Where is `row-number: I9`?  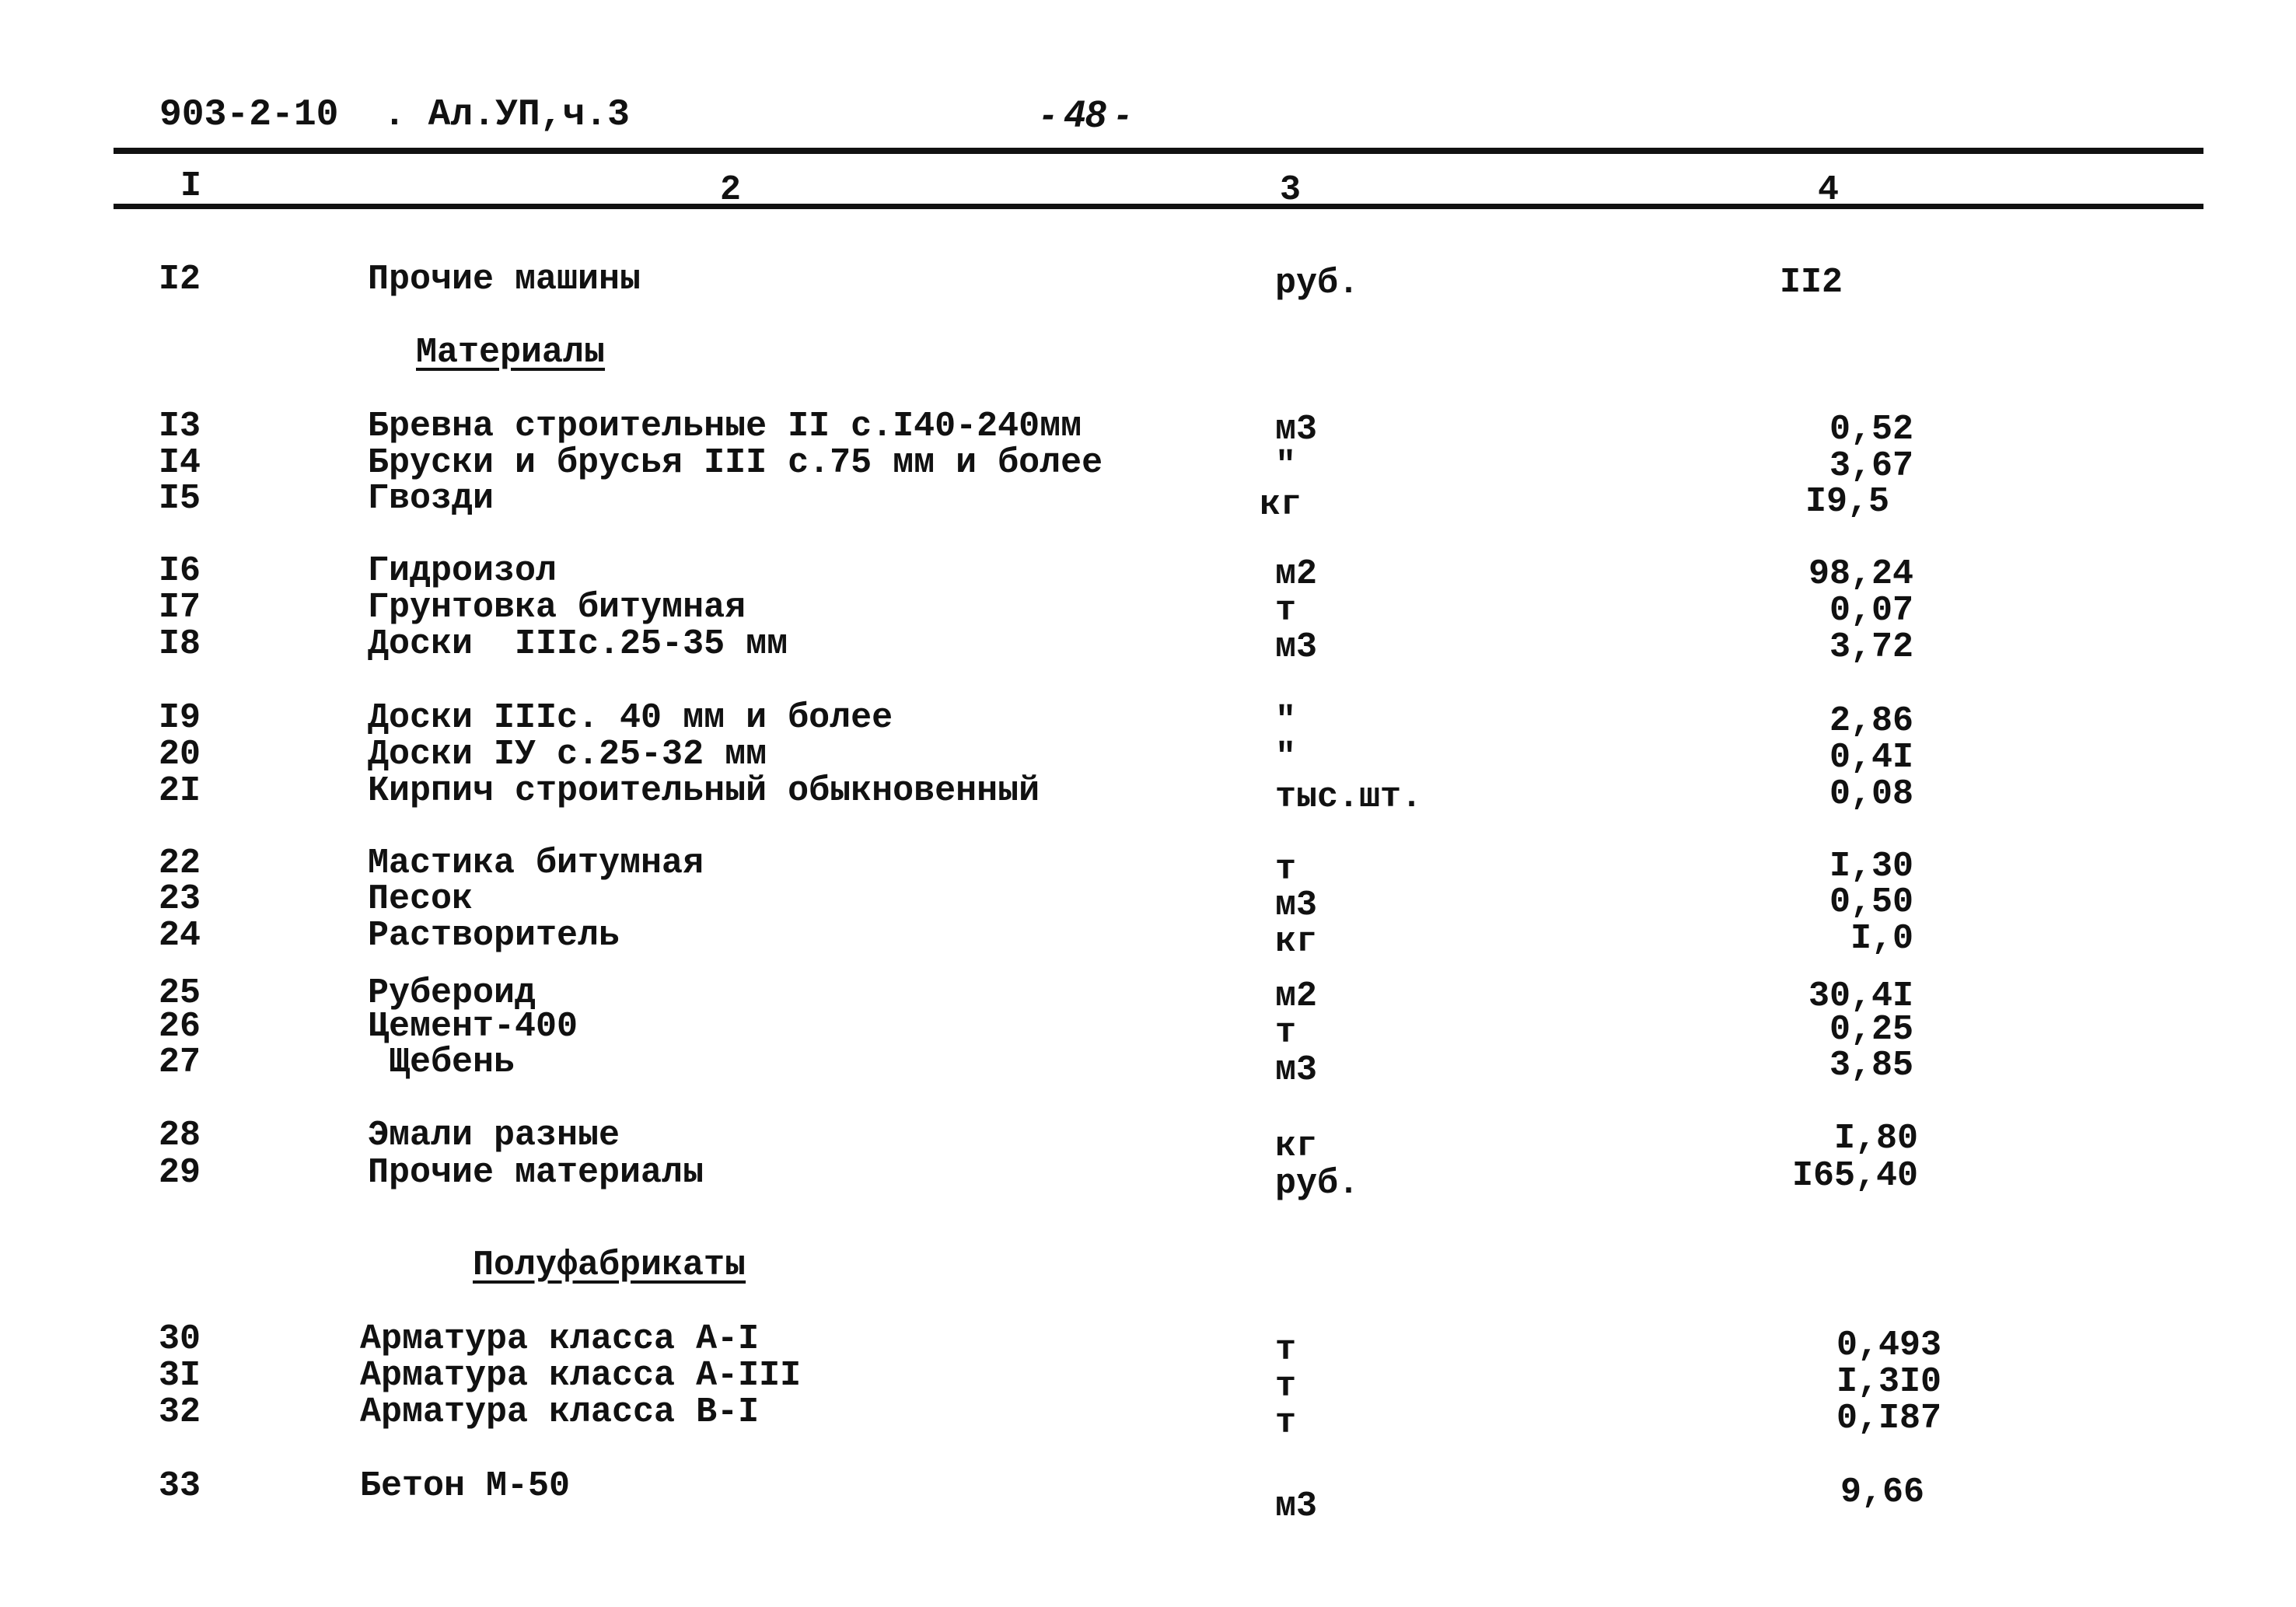 row-number: I9 is located at coordinates (180, 718).